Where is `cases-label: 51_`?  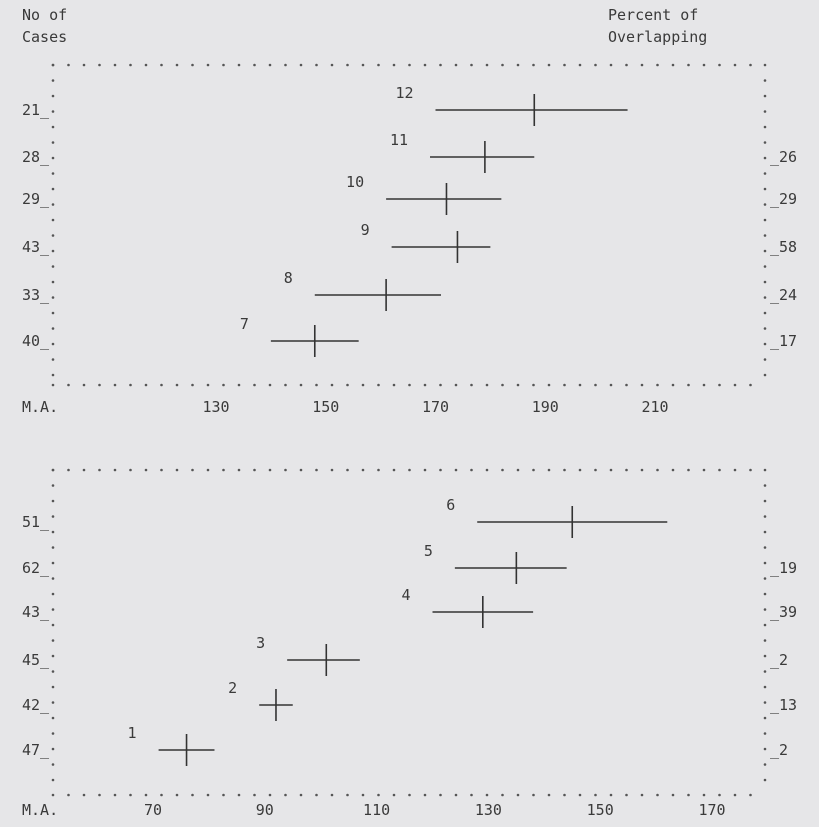
cases-label: 51_ is located at coordinates (36, 522).